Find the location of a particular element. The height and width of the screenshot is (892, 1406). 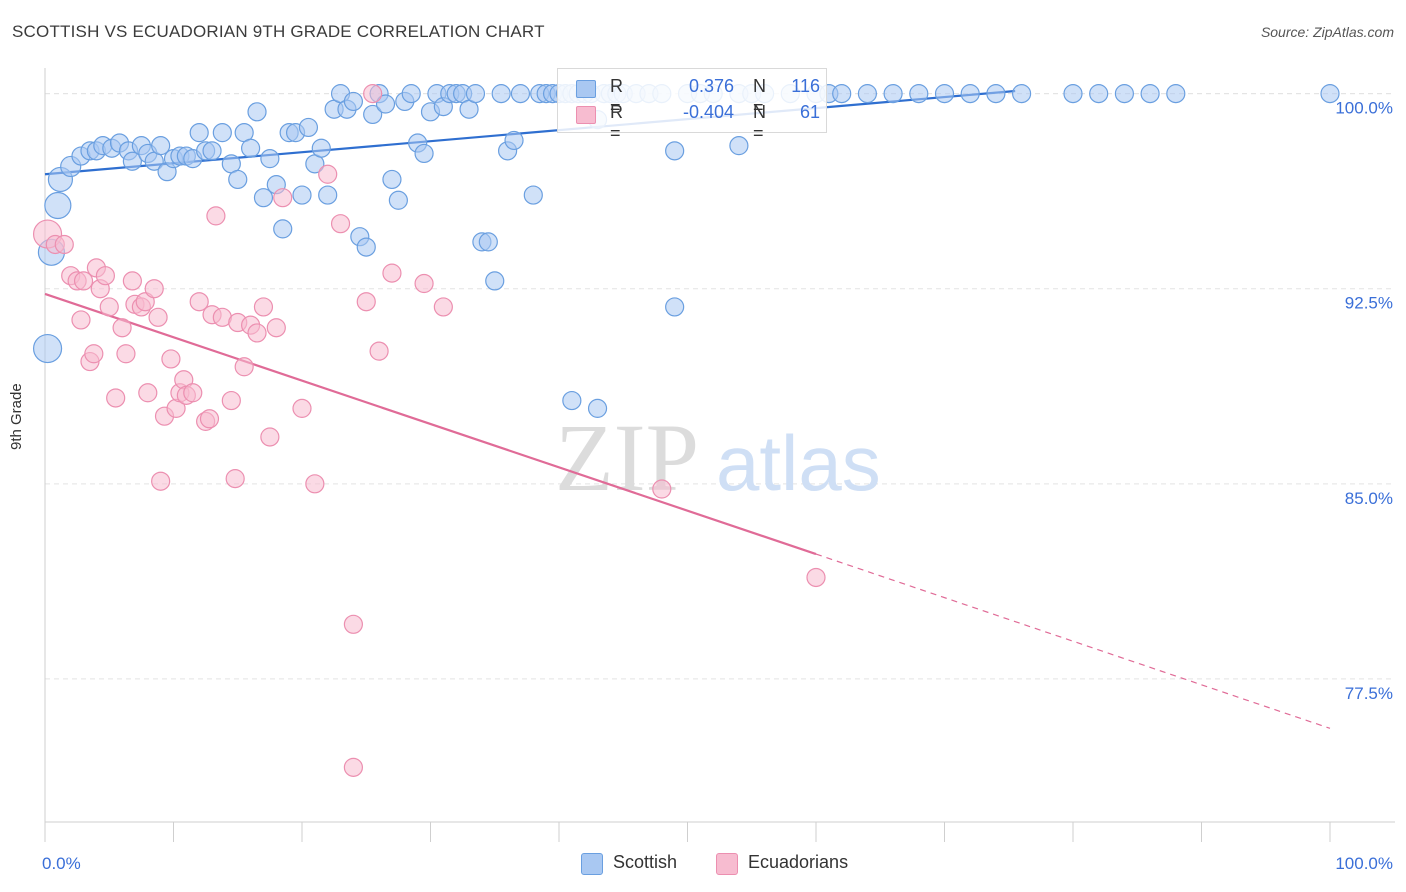

watermark: ZIP atlas is located at coordinates (718, 457).